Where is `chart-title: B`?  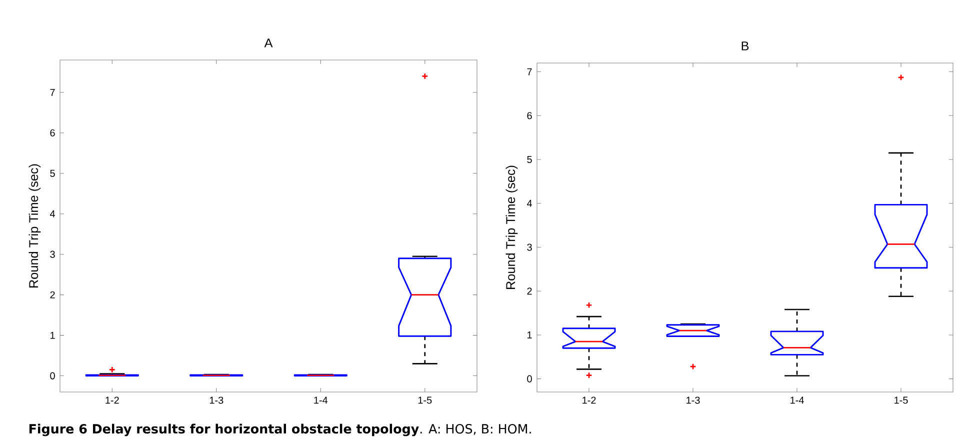
chart-title: B is located at coordinates (745, 46).